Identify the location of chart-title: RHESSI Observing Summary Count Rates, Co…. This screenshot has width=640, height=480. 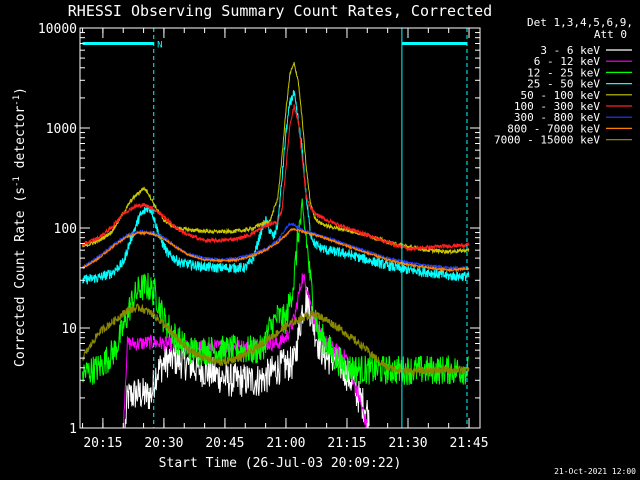
(280, 11).